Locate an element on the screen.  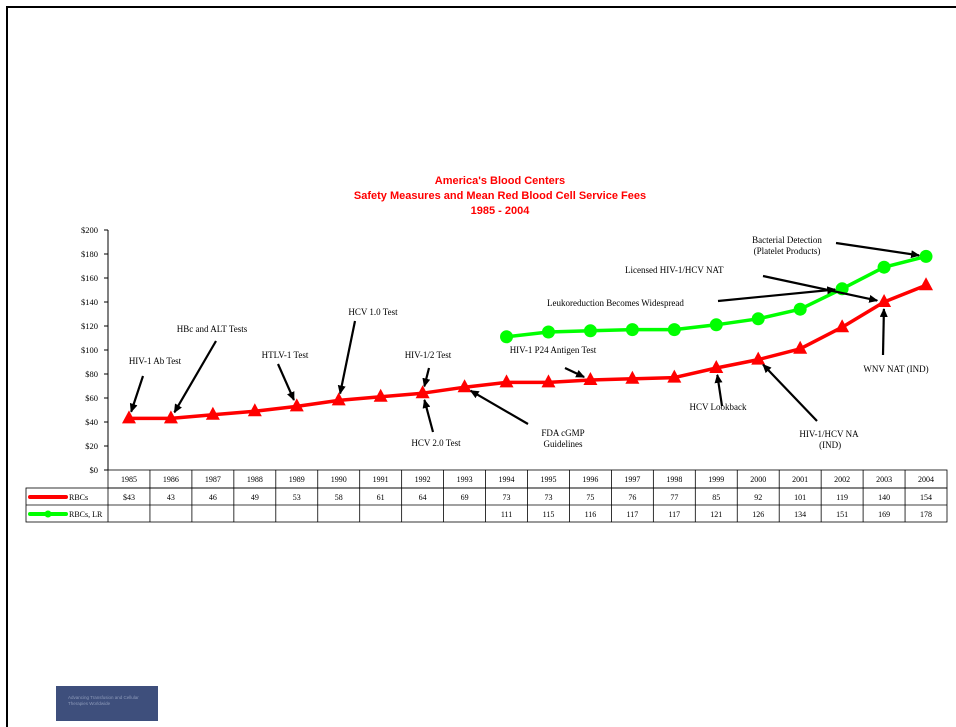
annotation-label-line: (Platelet Products) is located at coordinates (787, 251).